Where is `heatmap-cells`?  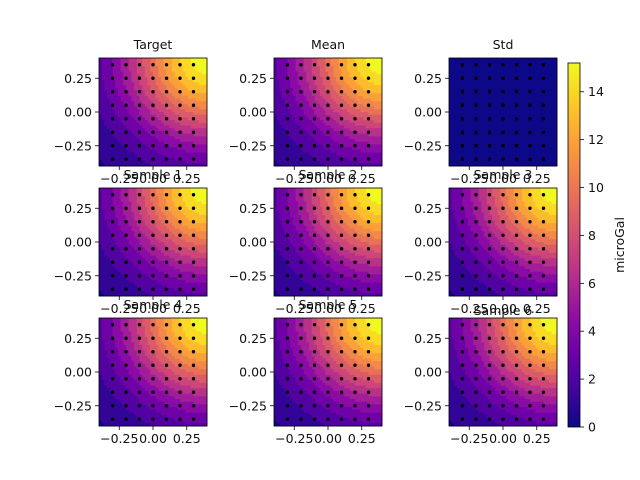 heatmap-cells is located at coordinates (328, 112).